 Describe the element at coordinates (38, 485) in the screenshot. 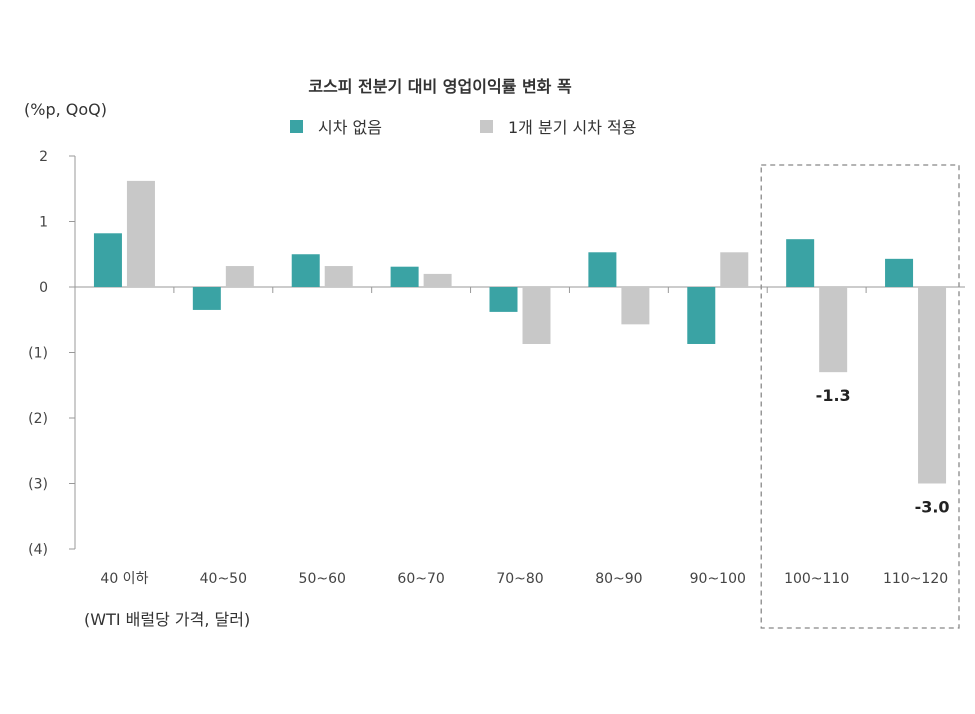

I see `y-tick-label: (3)` at that location.